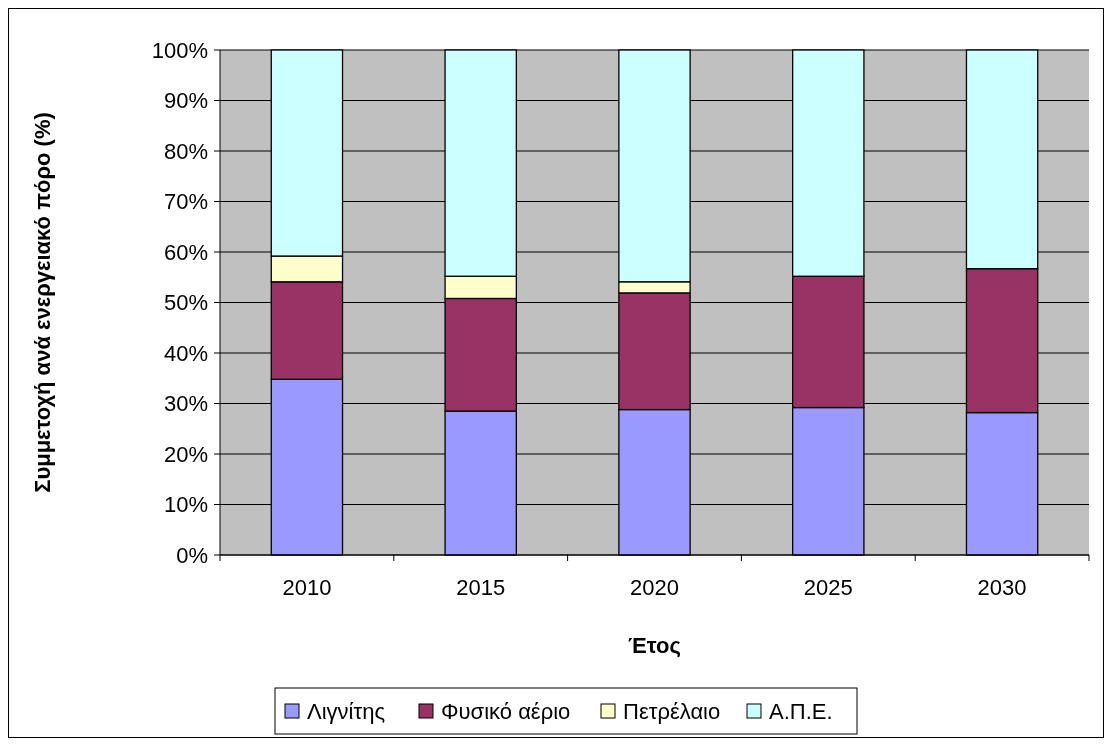  I want to click on legend-label: Α.Π.Ε., so click(801, 711).